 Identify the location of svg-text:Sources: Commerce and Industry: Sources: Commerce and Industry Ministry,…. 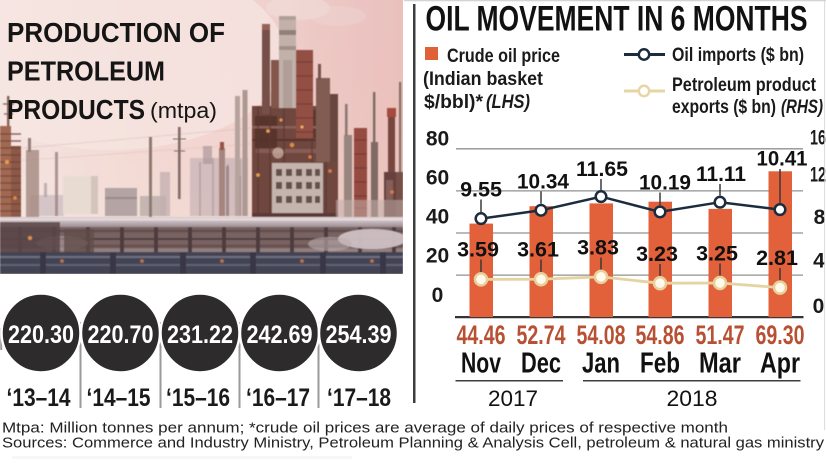
(413, 443).